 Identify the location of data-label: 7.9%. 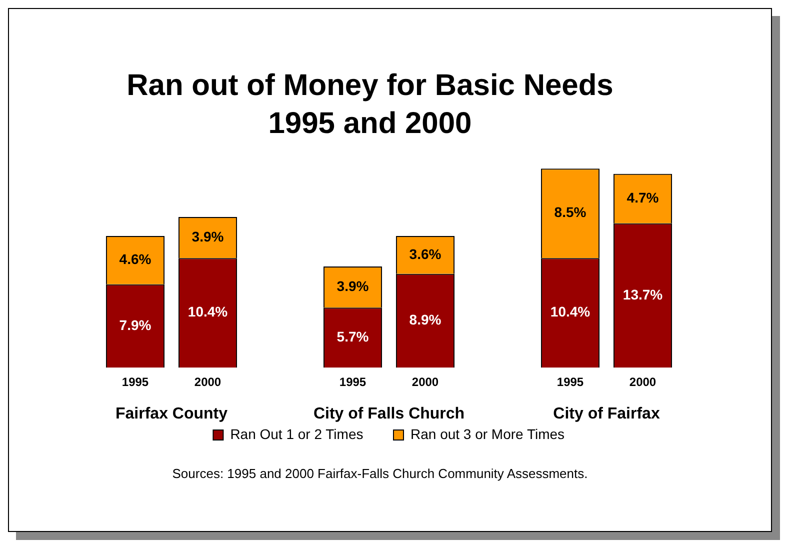
(135, 324).